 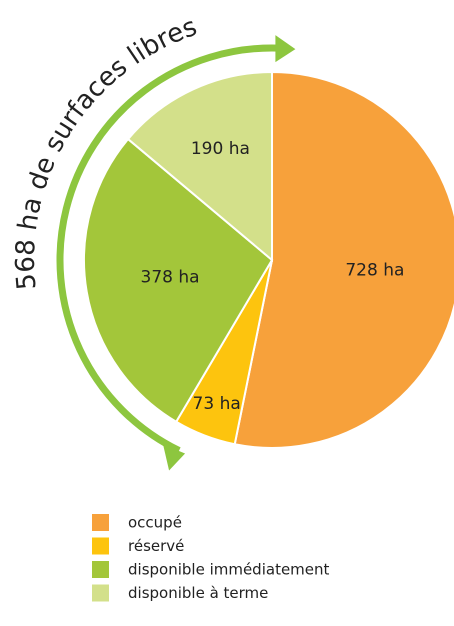 What do you see at coordinates (198, 593) in the screenshot?
I see `legend-label: disponible à terme` at bounding box center [198, 593].